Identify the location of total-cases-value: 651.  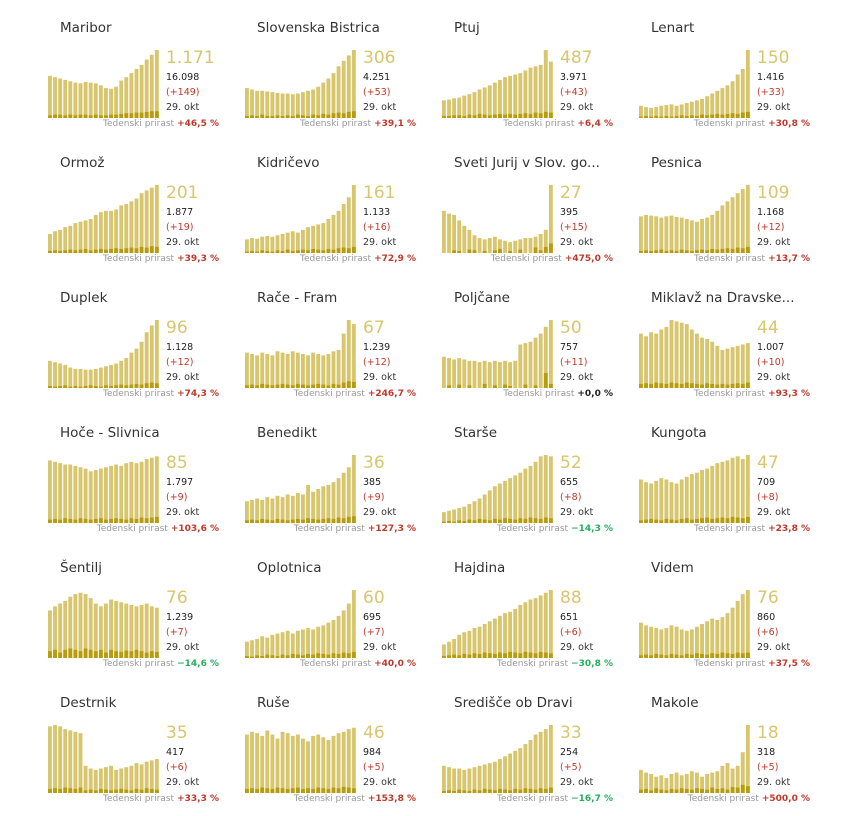
(569, 617).